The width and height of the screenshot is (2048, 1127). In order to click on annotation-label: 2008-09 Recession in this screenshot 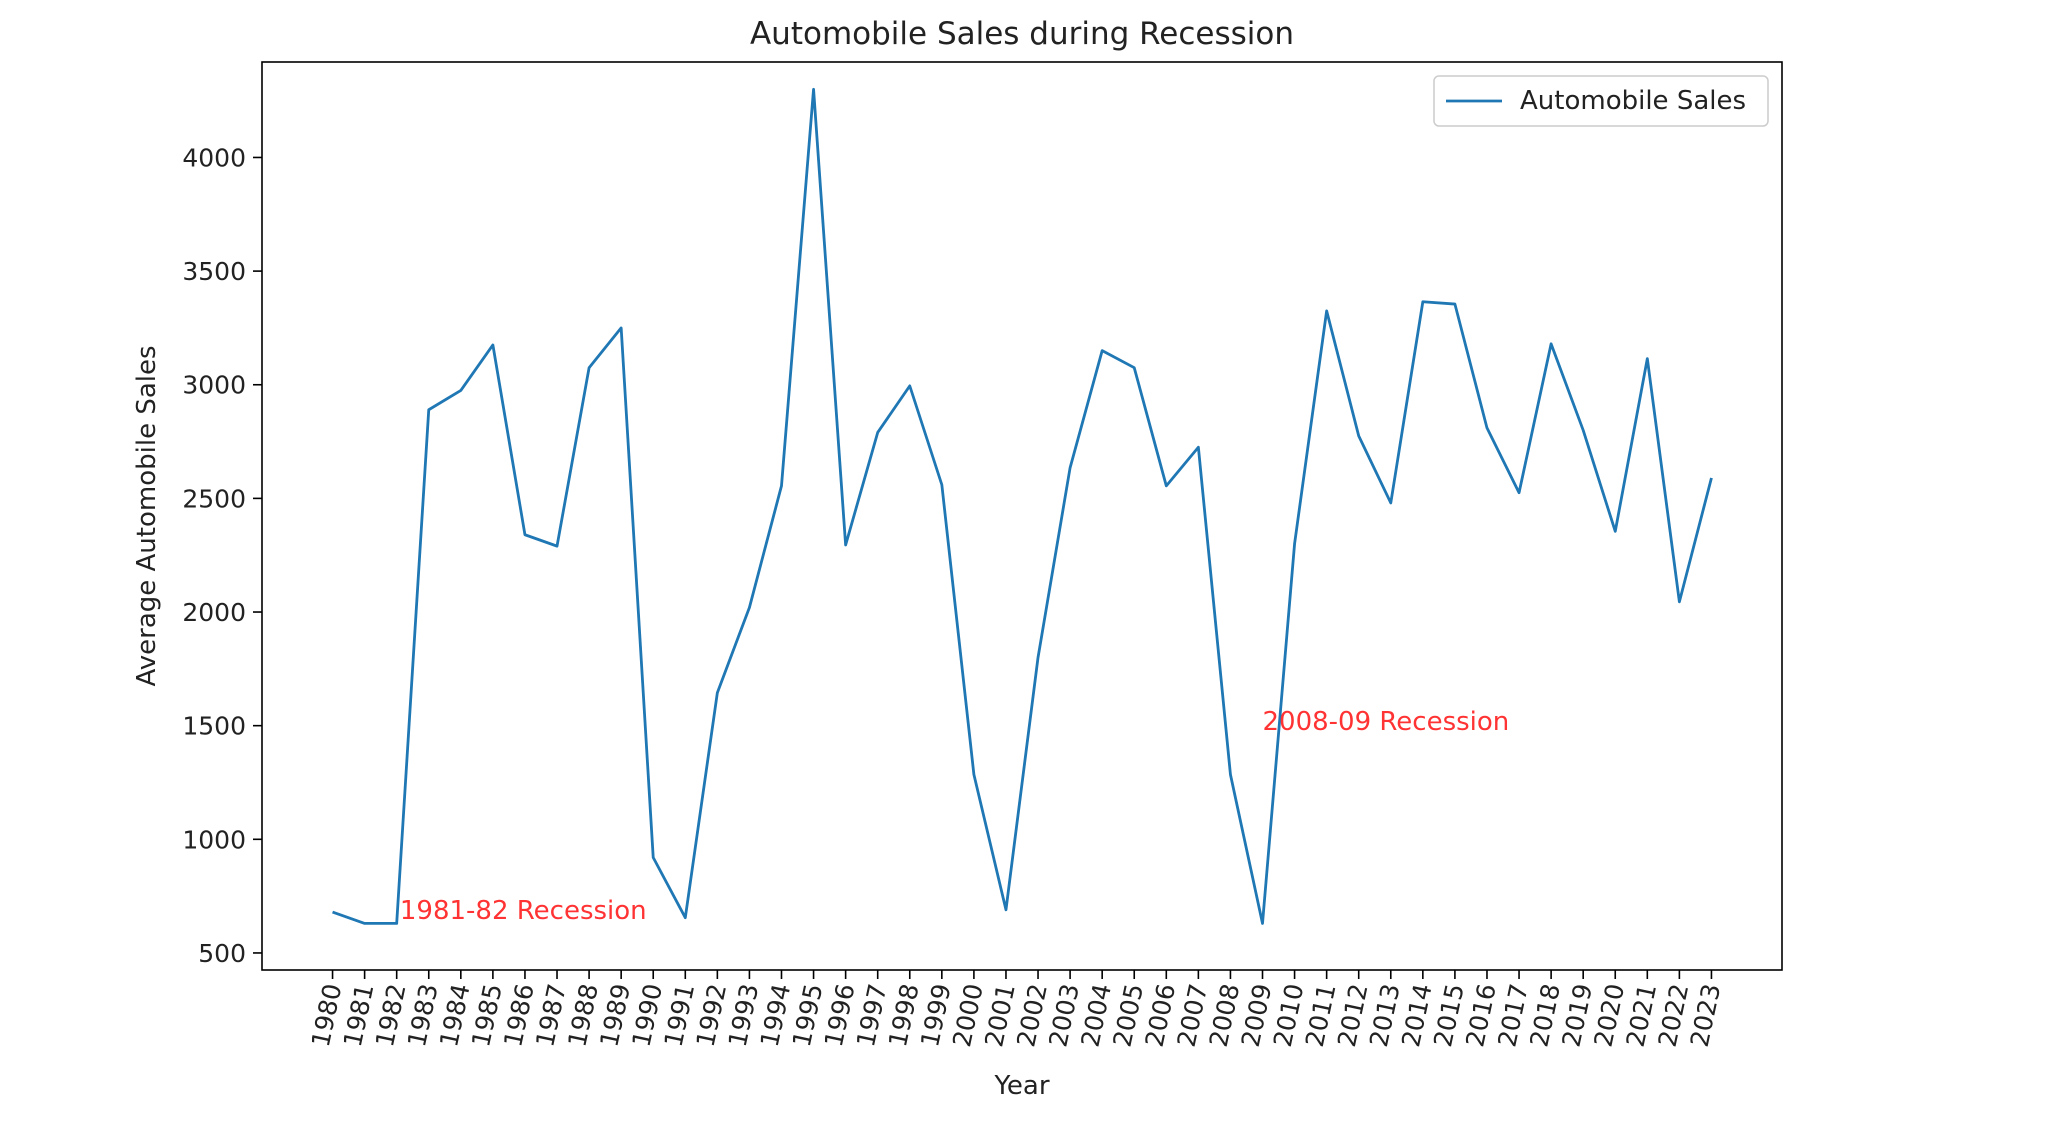, I will do `click(1386, 722)`.